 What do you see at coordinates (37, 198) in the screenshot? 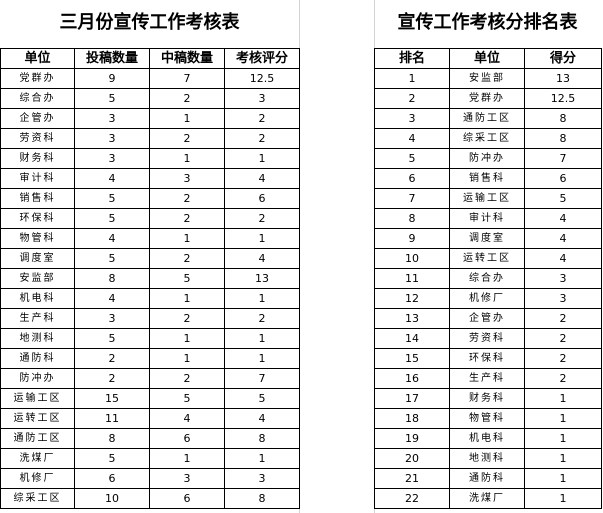
I see `cell-unit: 销售科` at bounding box center [37, 198].